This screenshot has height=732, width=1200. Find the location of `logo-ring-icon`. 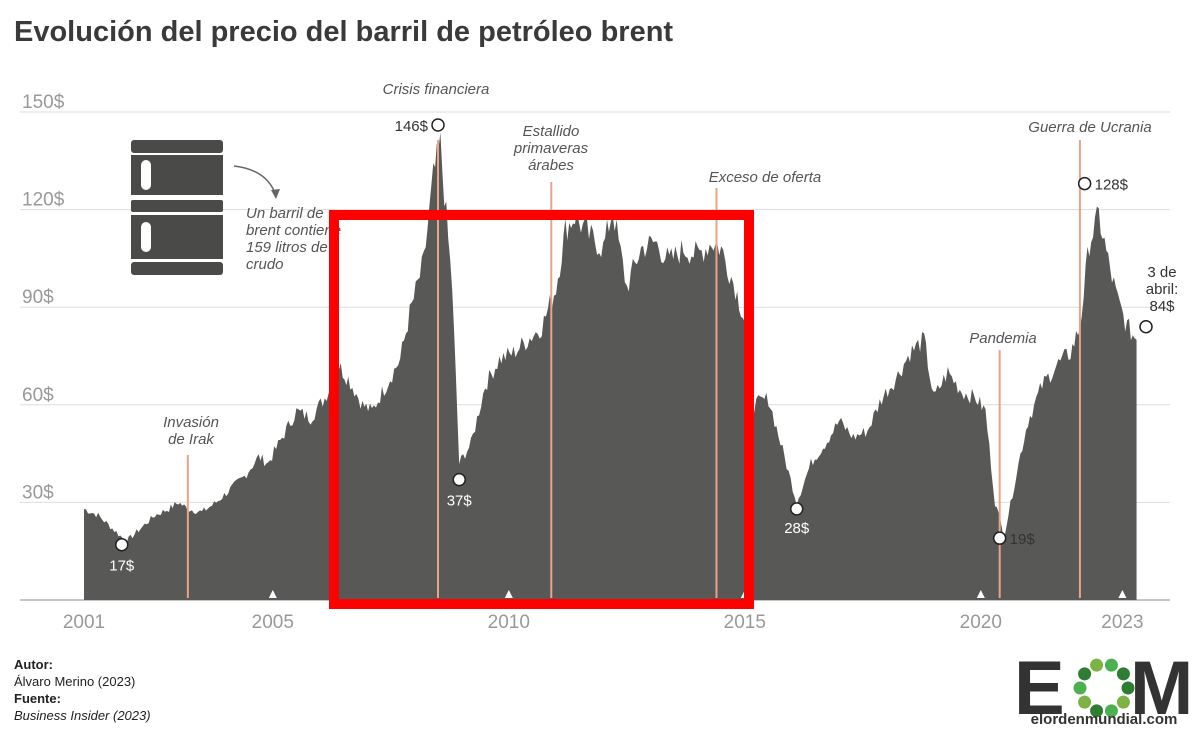

logo-ring-icon is located at coordinates (1104, 688).